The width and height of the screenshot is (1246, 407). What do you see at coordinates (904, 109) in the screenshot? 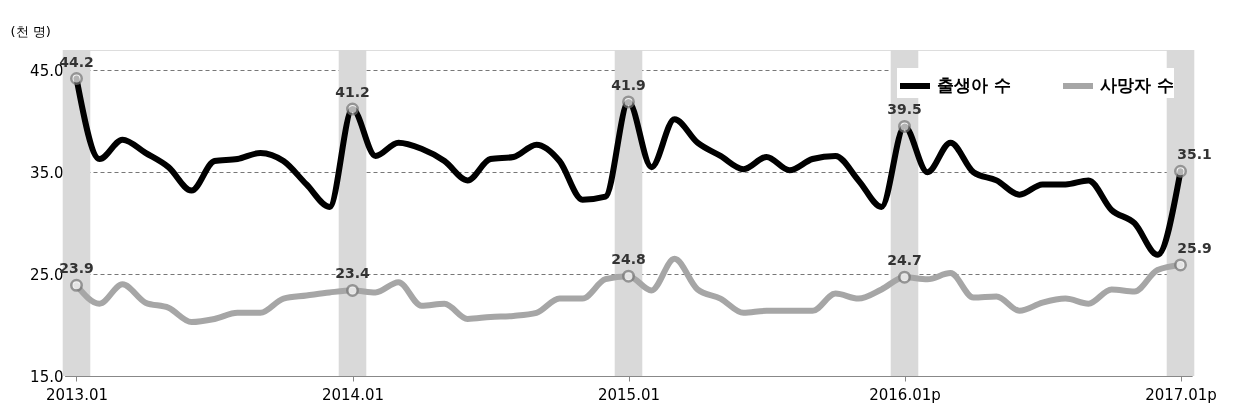
I see `data-label: 39.5` at bounding box center [904, 109].